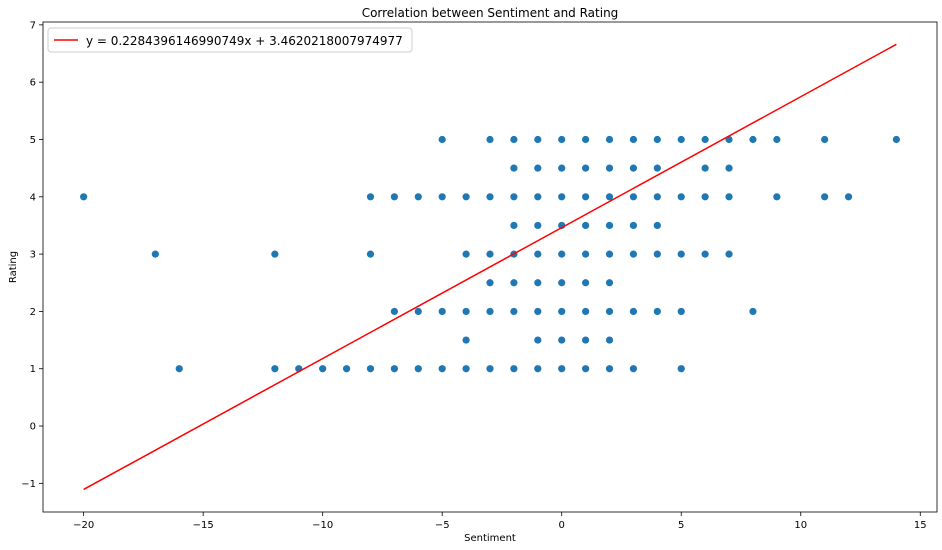  Describe the element at coordinates (28, 484) in the screenshot. I see `y-tick-label: −1` at that location.